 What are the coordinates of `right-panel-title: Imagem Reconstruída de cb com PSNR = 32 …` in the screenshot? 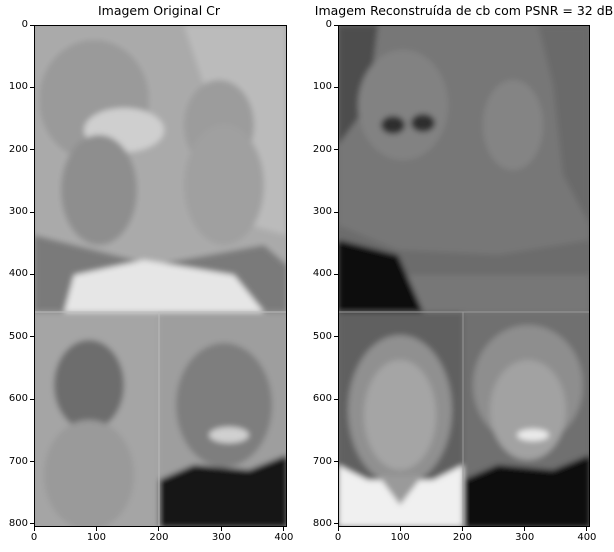 It's located at (464, 10).